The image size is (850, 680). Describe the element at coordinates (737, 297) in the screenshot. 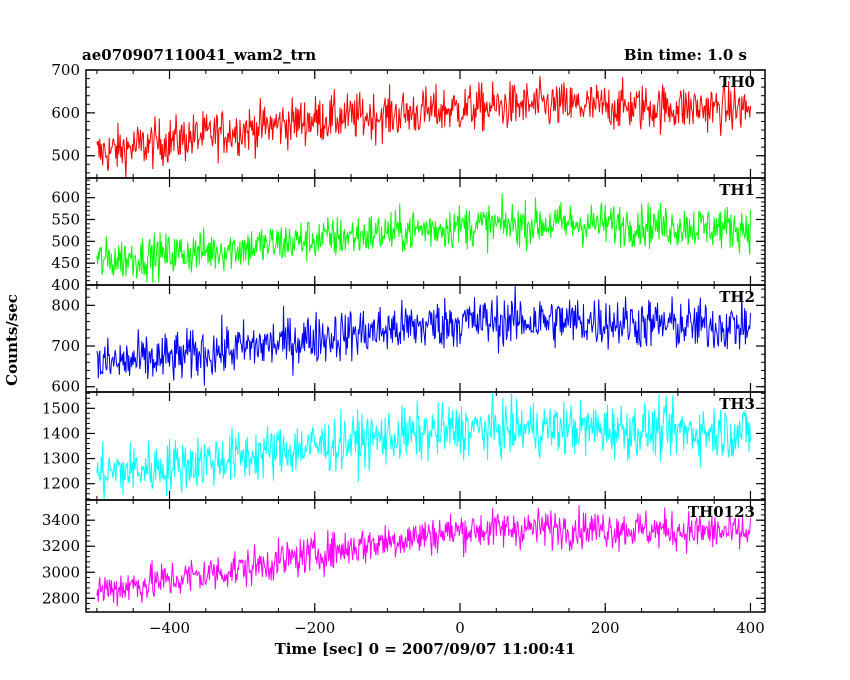

I see `panel-label-th2: TH2` at that location.